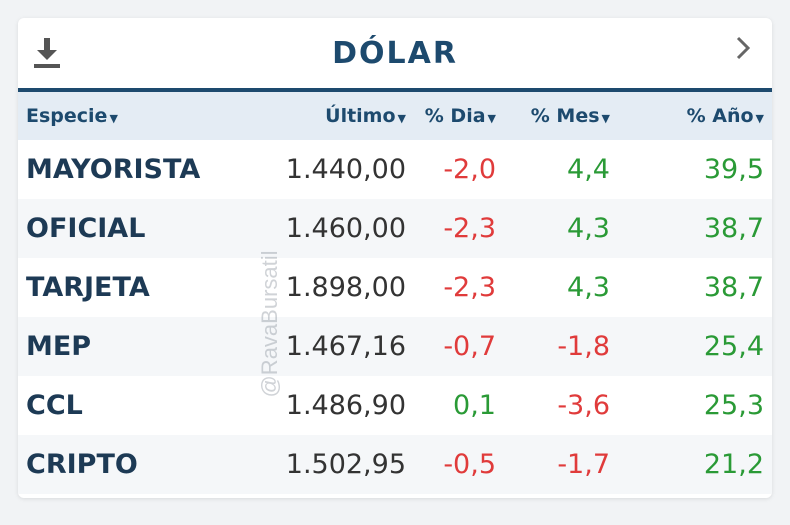 The width and height of the screenshot is (790, 525). Describe the element at coordinates (345, 287) in the screenshot. I see `last-price: 1.898,00` at that location.